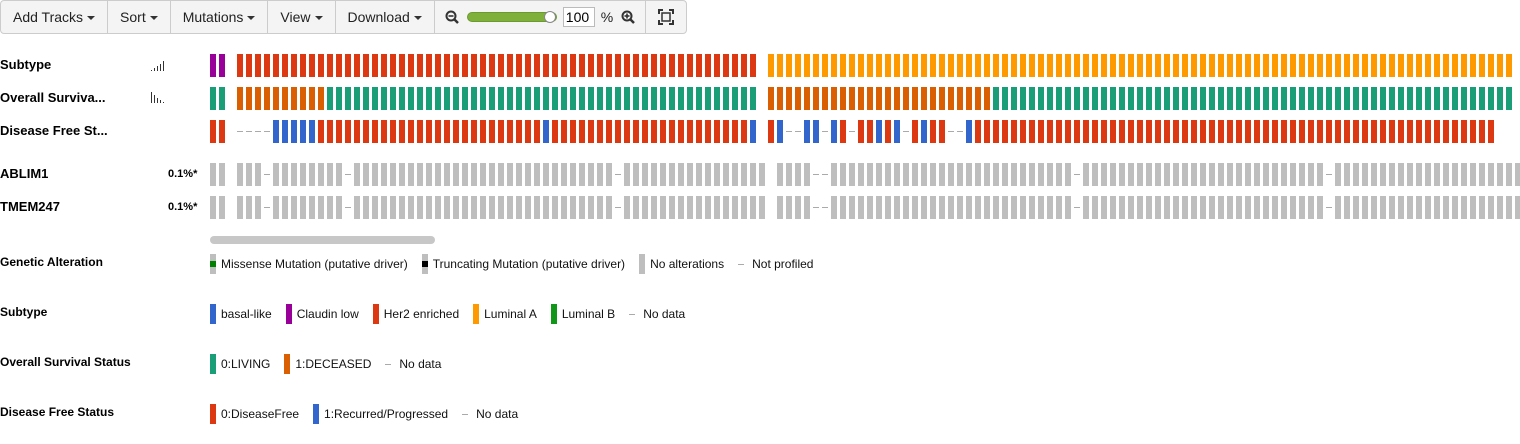 The image size is (1520, 444). I want to click on disease-free-cell-nodata, so click(906, 131).